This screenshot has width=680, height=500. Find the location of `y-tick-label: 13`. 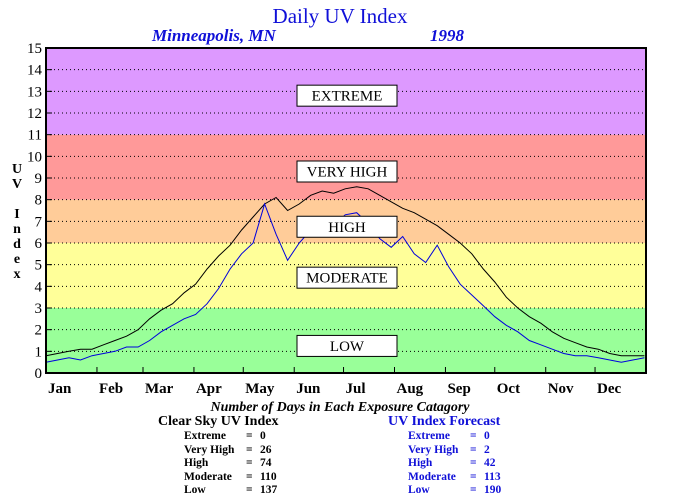

y-tick-label: 13 is located at coordinates (34, 92).